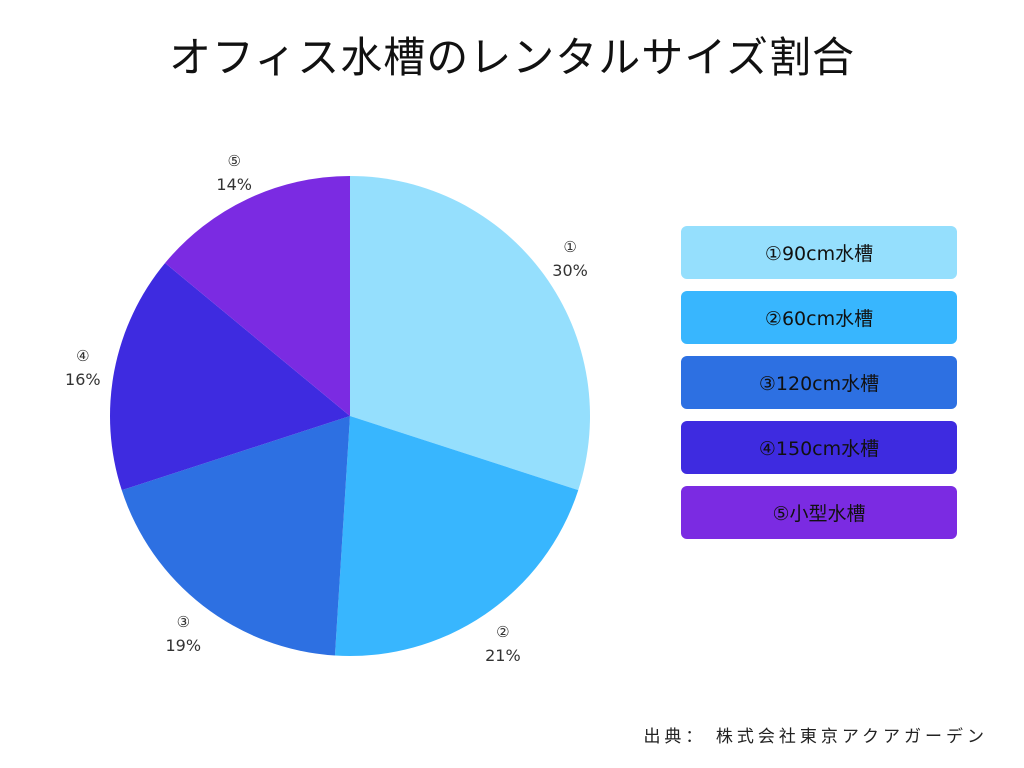 This screenshot has height=768, width=1024. I want to click on slice-marker-3: ③, so click(183, 622).